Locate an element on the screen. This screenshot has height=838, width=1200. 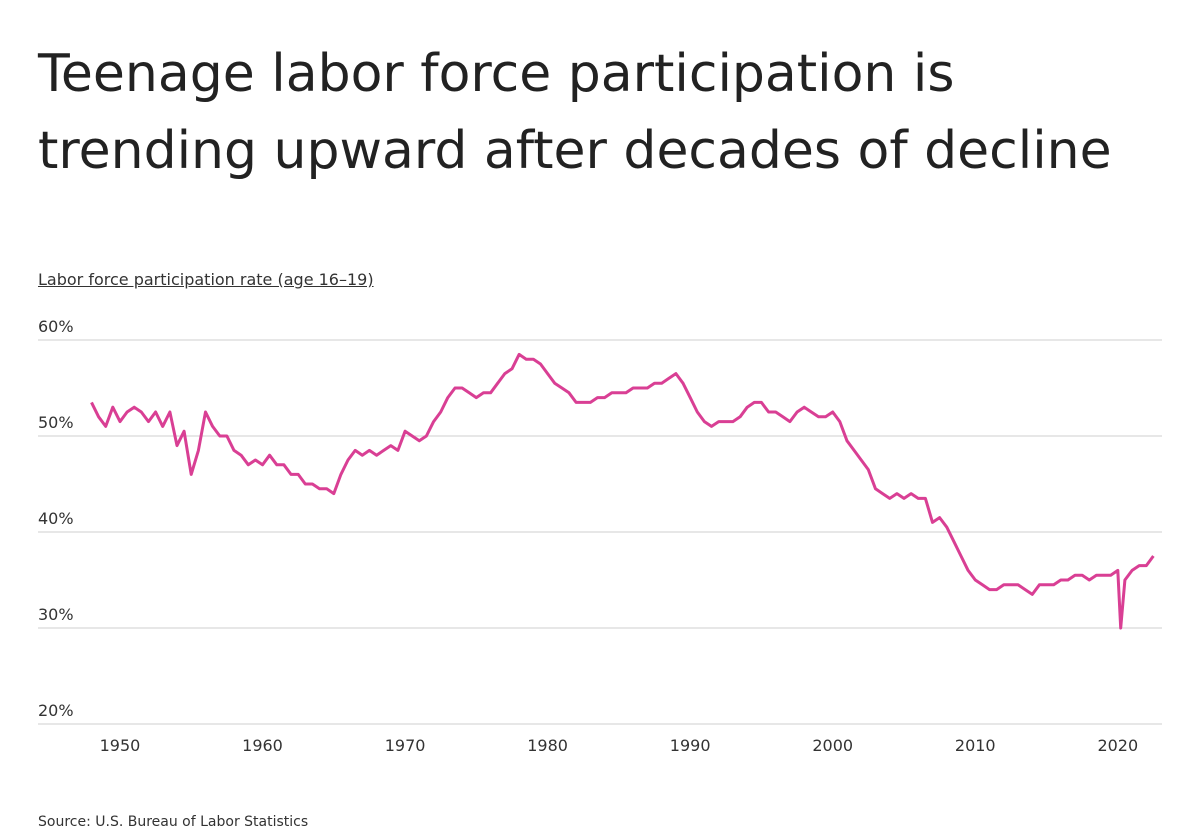
x-tick-label: 2000 is located at coordinates (832, 745).